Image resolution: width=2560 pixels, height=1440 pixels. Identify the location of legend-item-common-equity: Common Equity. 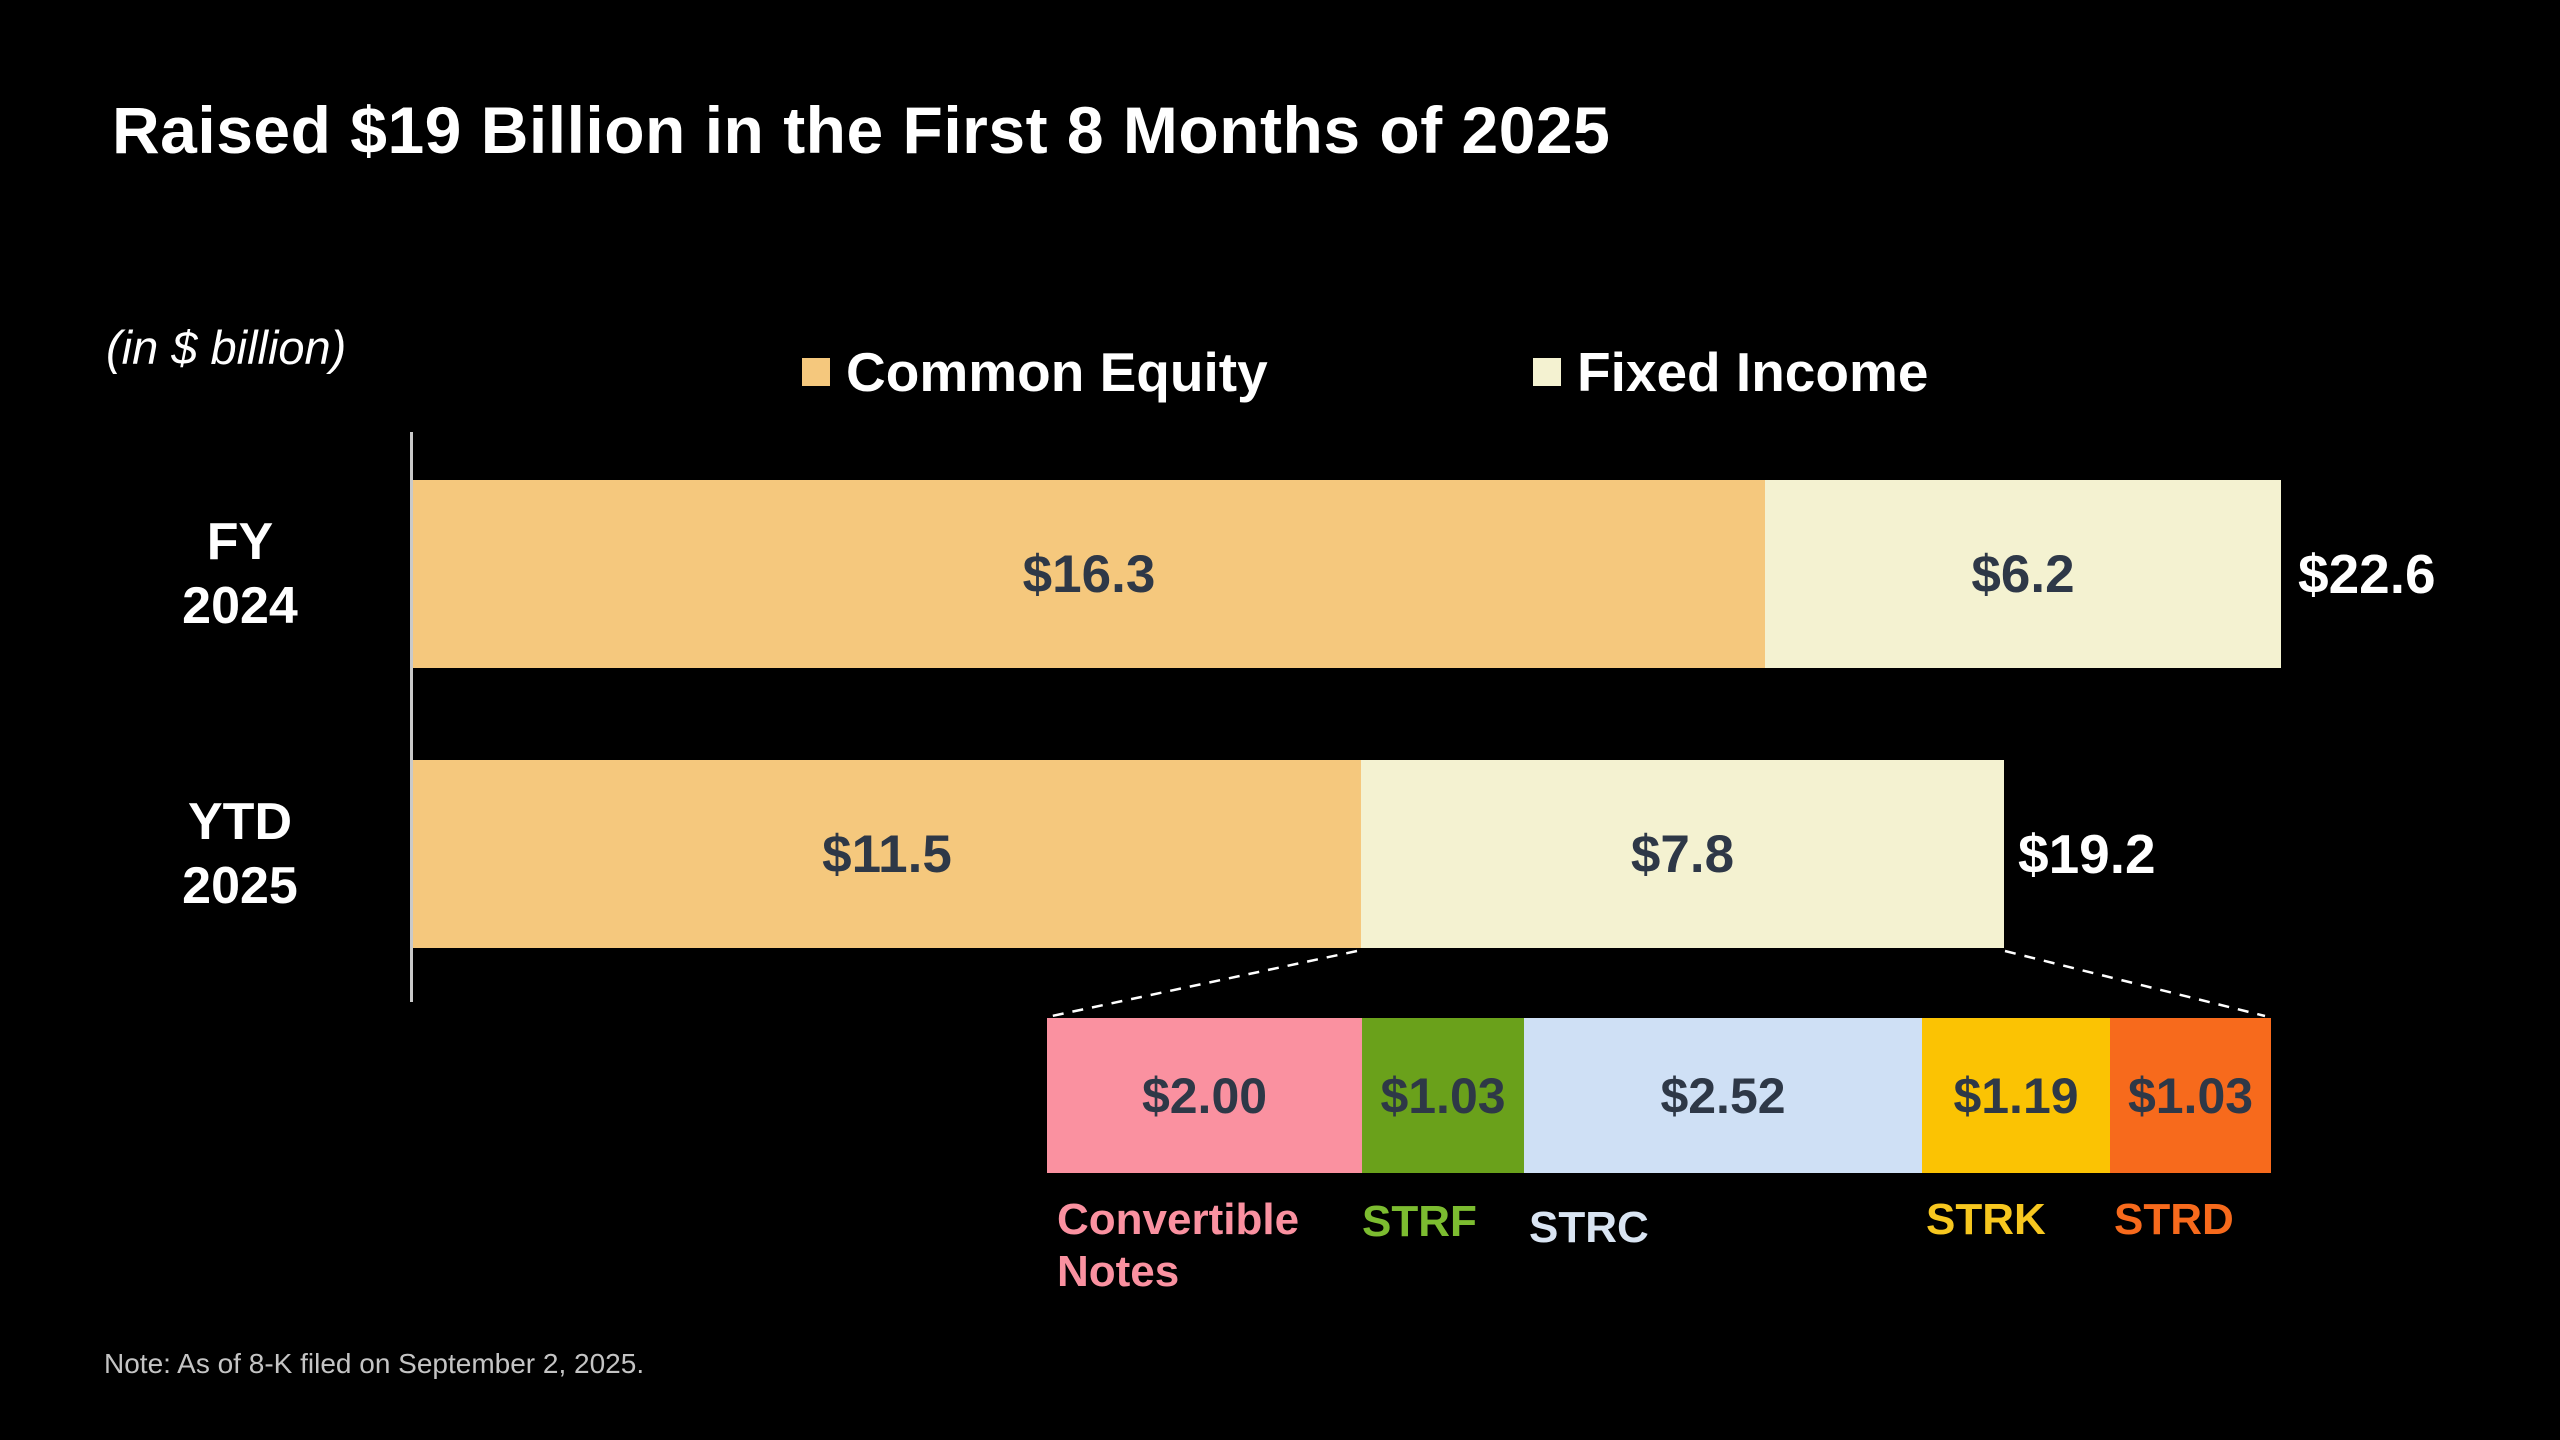
(1035, 372).